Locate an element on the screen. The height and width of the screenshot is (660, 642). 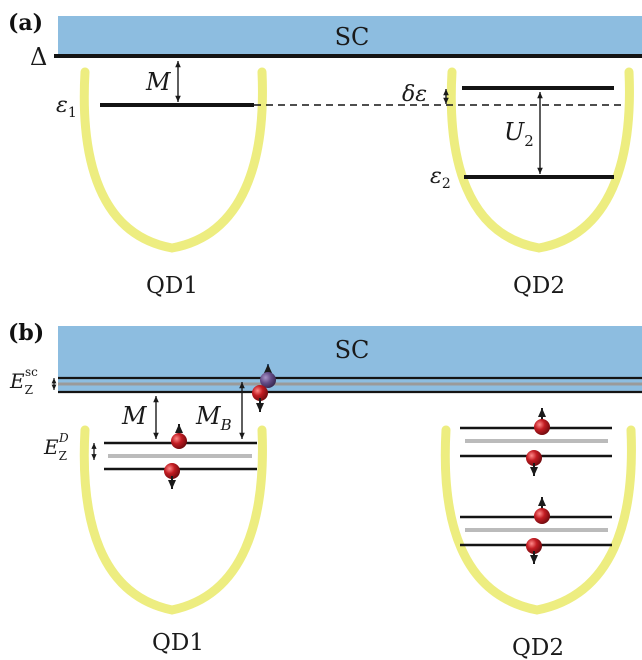
ezd-subscript: Z is located at coordinates (63, 456).